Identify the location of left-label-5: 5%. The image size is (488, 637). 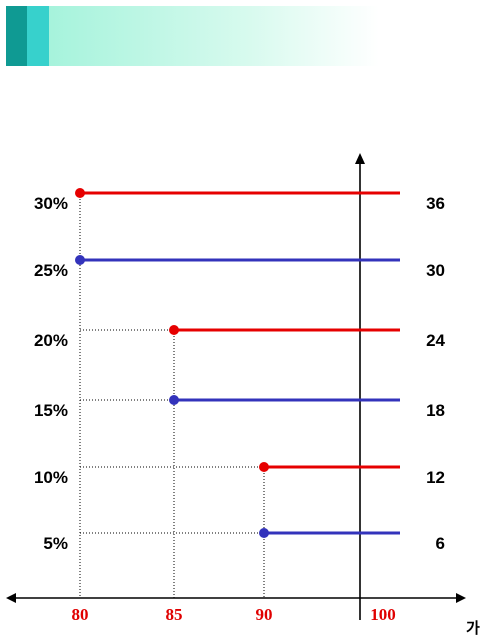
(55, 543).